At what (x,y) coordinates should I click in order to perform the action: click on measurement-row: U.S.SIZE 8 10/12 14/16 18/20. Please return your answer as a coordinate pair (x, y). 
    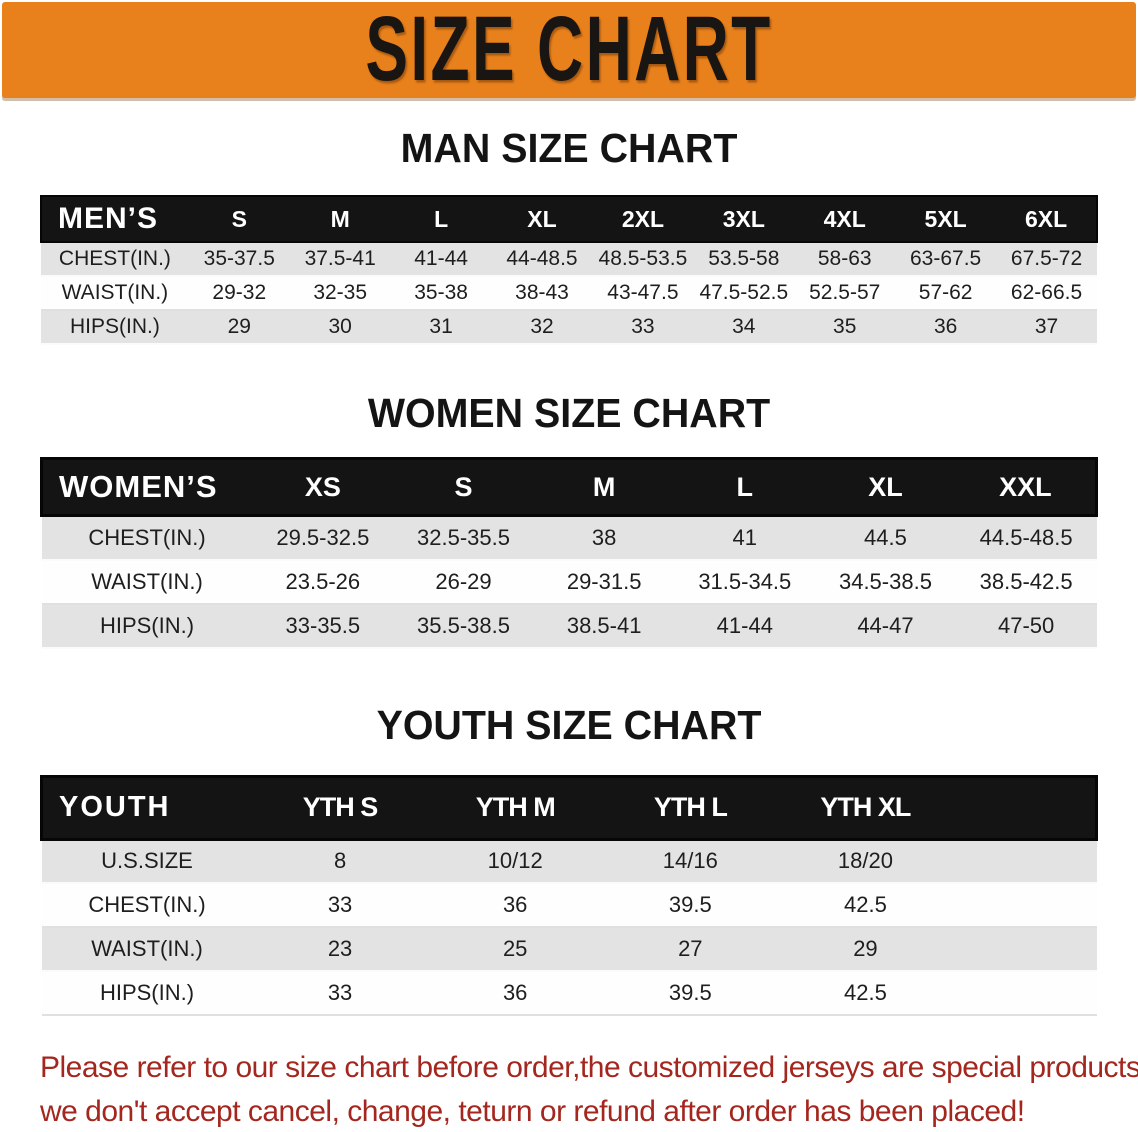
    Looking at the image, I should click on (569, 861).